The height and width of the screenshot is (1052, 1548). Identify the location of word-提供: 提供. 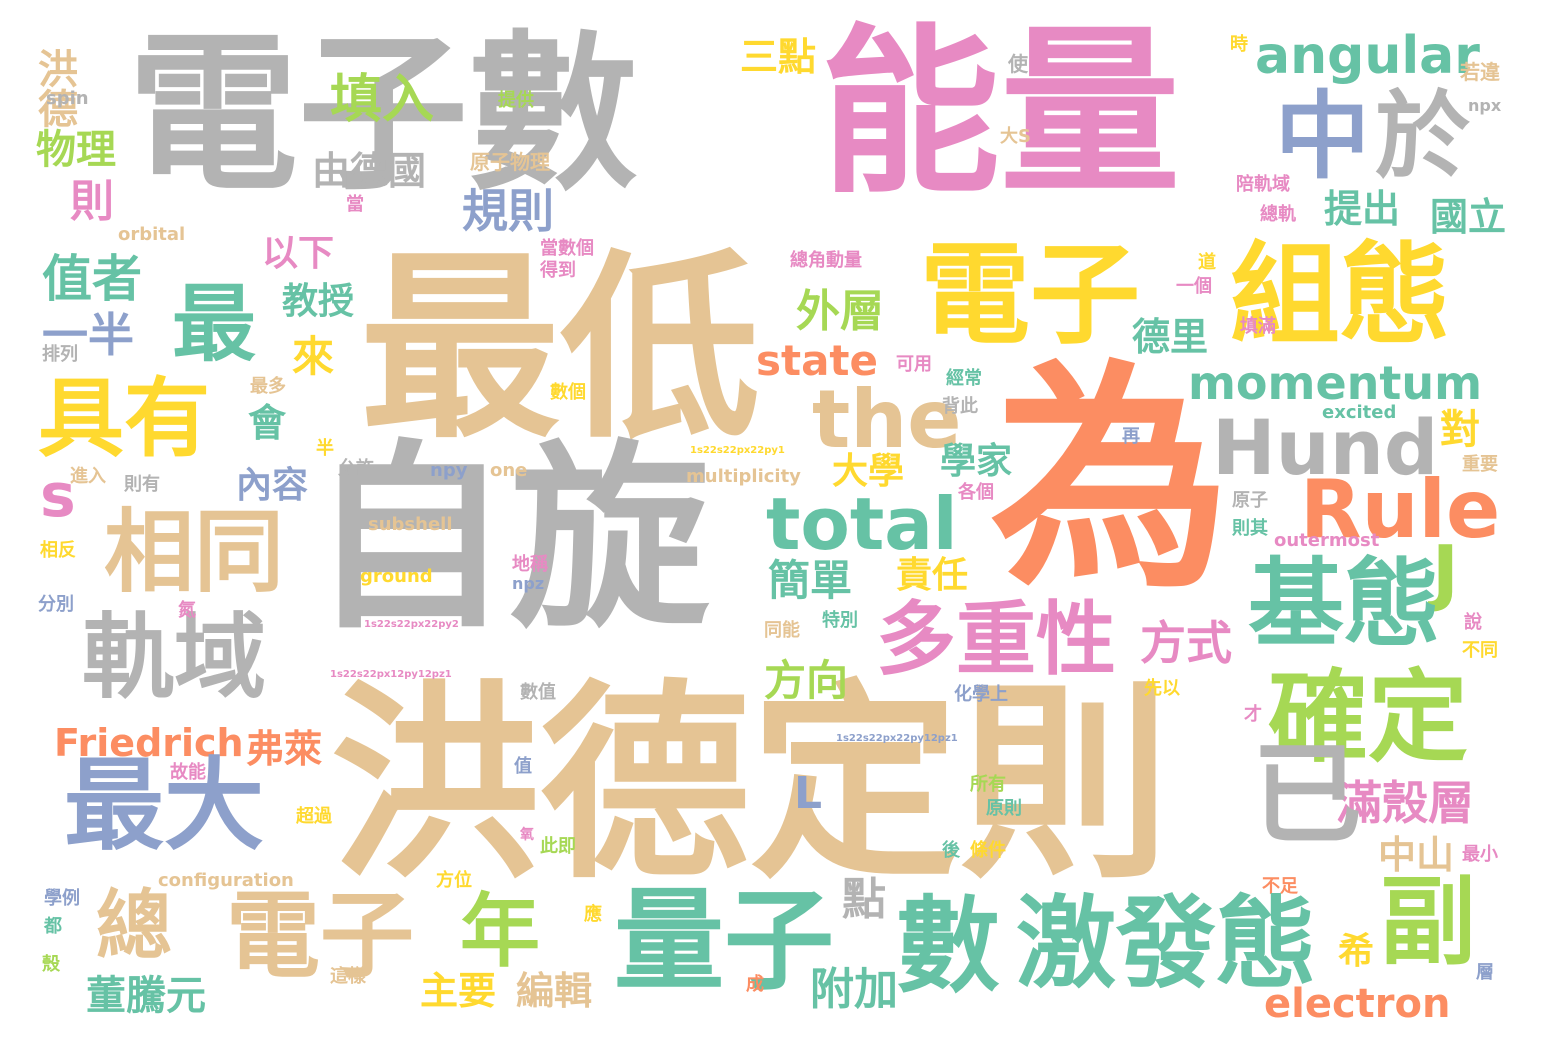
(516, 100).